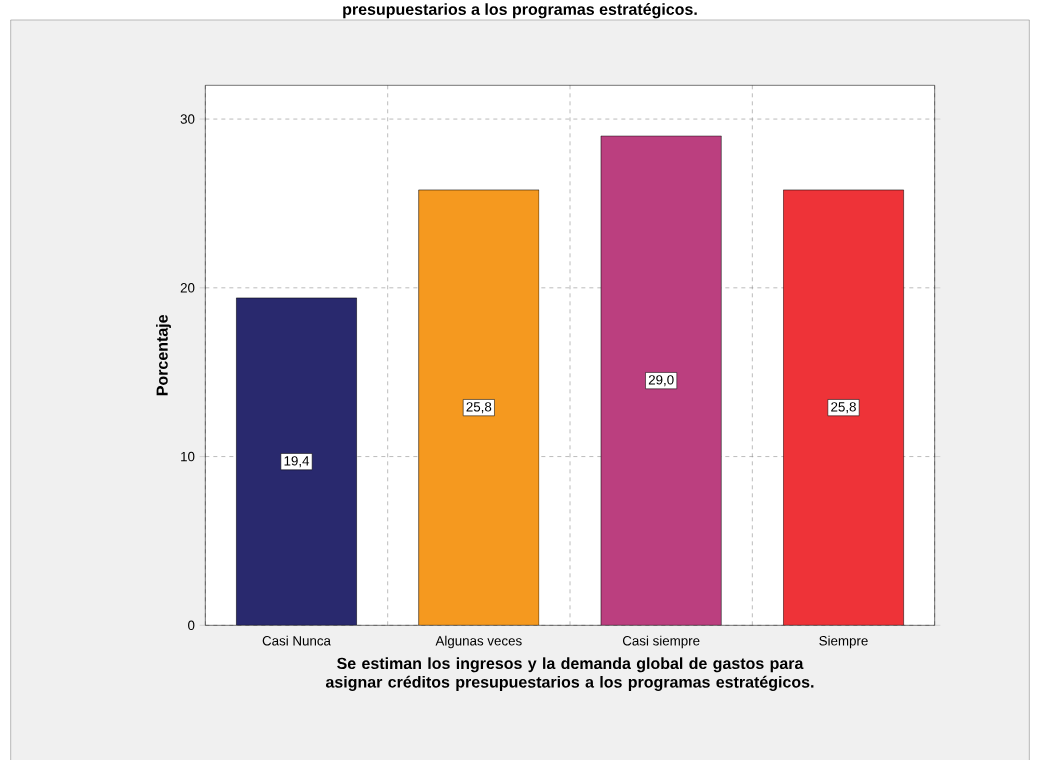 The image size is (1040, 760). Describe the element at coordinates (191, 625) in the screenshot. I see `y-tick-label: 0` at that location.